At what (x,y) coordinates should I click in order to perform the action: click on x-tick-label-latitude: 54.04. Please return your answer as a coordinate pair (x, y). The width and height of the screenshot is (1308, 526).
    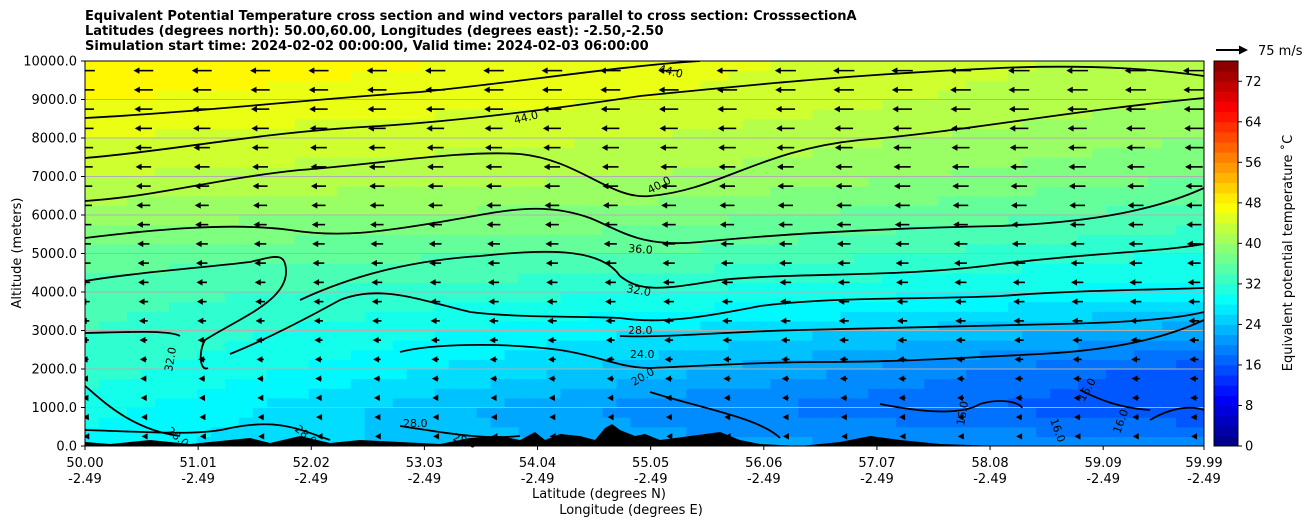
    Looking at the image, I should click on (537, 463).